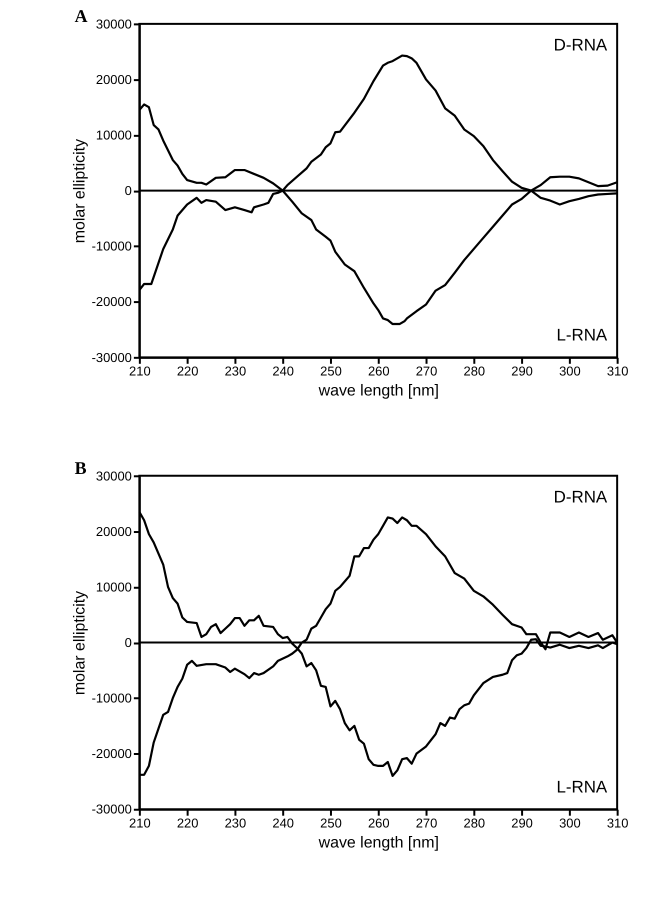 Image resolution: width=649 pixels, height=903 pixels. Describe the element at coordinates (81, 16) in the screenshot. I see `chart-title: A` at that location.